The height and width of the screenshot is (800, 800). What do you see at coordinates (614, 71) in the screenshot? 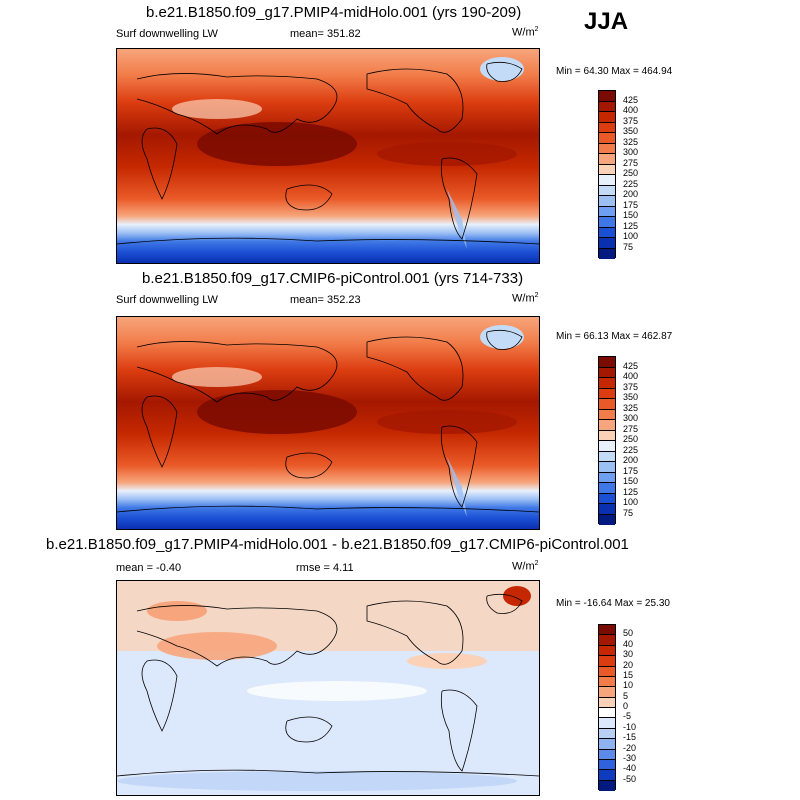
I see `panel-1-minmax: Min = 64.30 Max = 464.94` at bounding box center [614, 71].